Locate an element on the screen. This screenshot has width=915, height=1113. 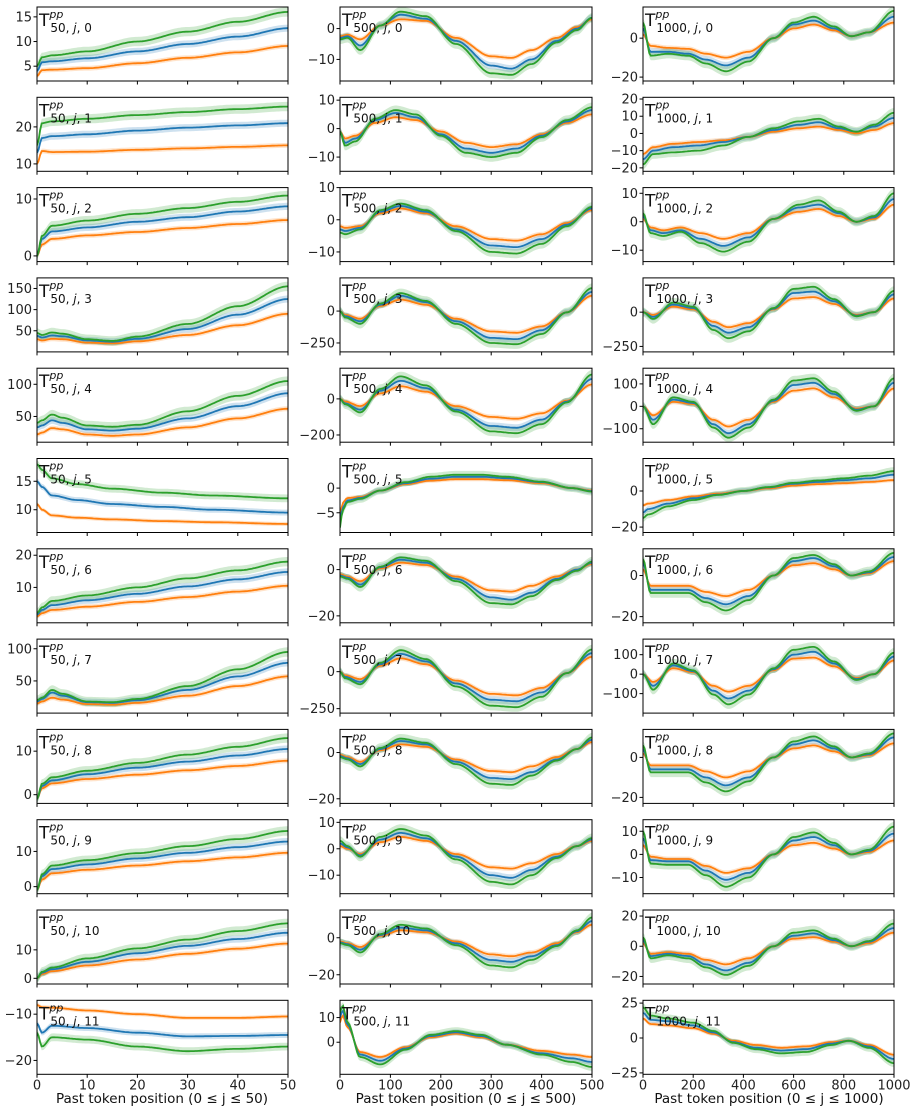
panel-4-2: −100 0 100 Tpp 1000, j, 4 is located at coordinates (748, 406).